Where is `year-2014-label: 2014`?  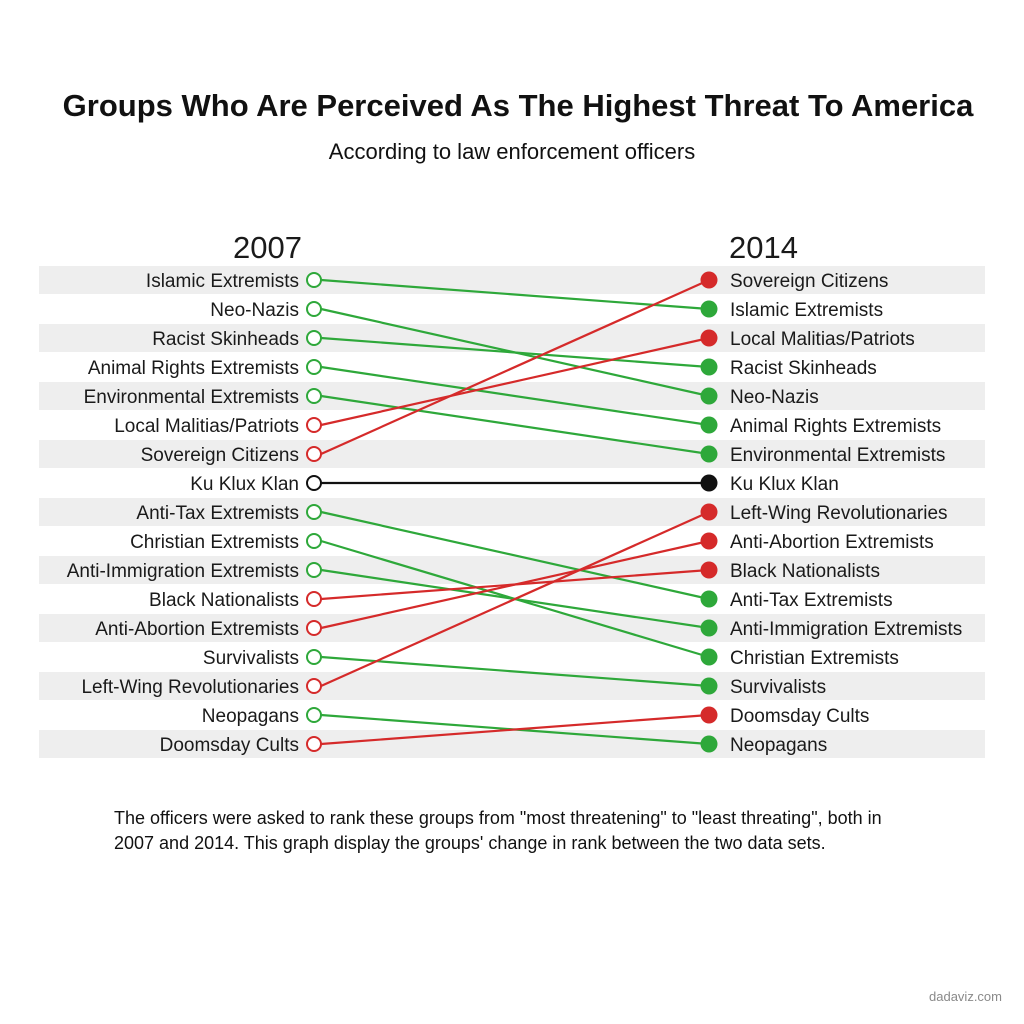 year-2014-label: 2014 is located at coordinates (763, 247).